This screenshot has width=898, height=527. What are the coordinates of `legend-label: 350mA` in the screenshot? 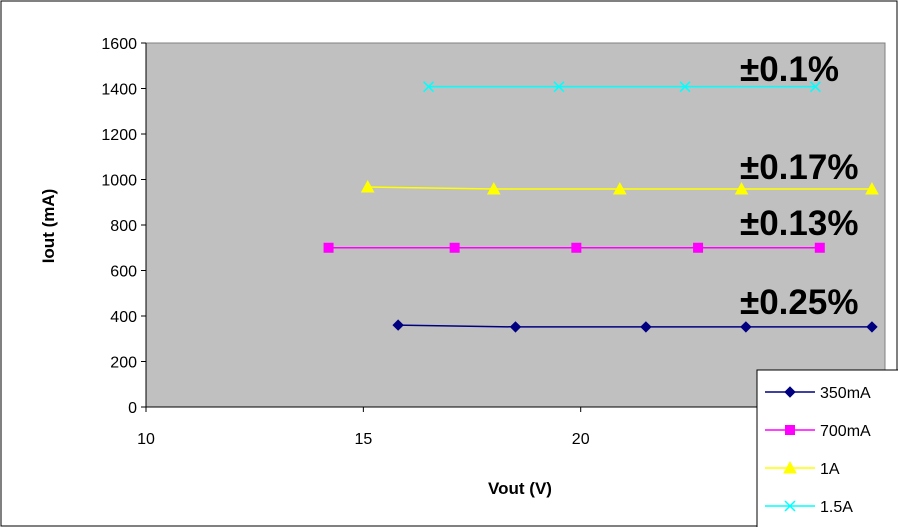 It's located at (845, 393).